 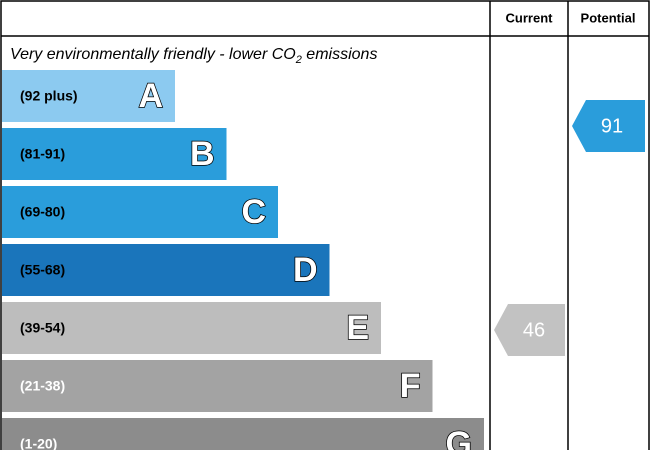 What do you see at coordinates (357, 328) in the screenshot?
I see `band-letter: E` at bounding box center [357, 328].